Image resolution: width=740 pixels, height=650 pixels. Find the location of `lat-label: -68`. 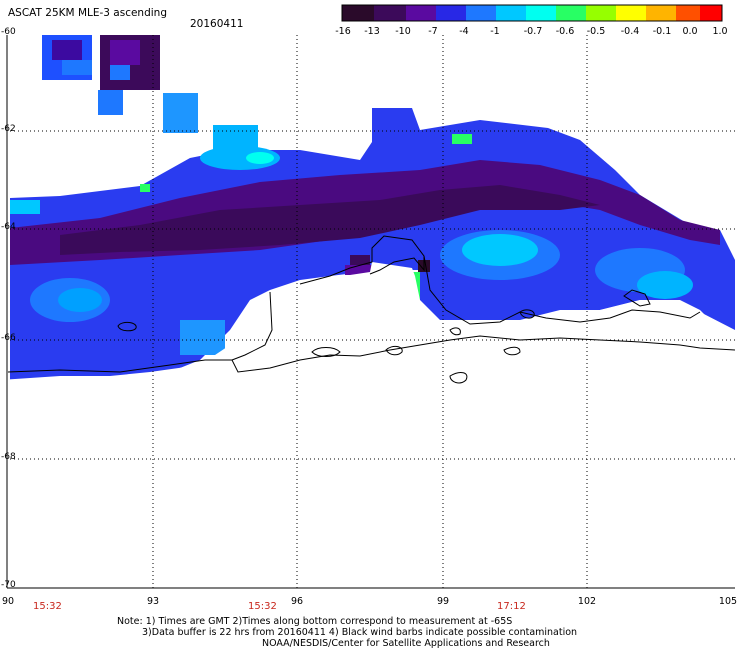

lat-label: -68 is located at coordinates (8, 457).